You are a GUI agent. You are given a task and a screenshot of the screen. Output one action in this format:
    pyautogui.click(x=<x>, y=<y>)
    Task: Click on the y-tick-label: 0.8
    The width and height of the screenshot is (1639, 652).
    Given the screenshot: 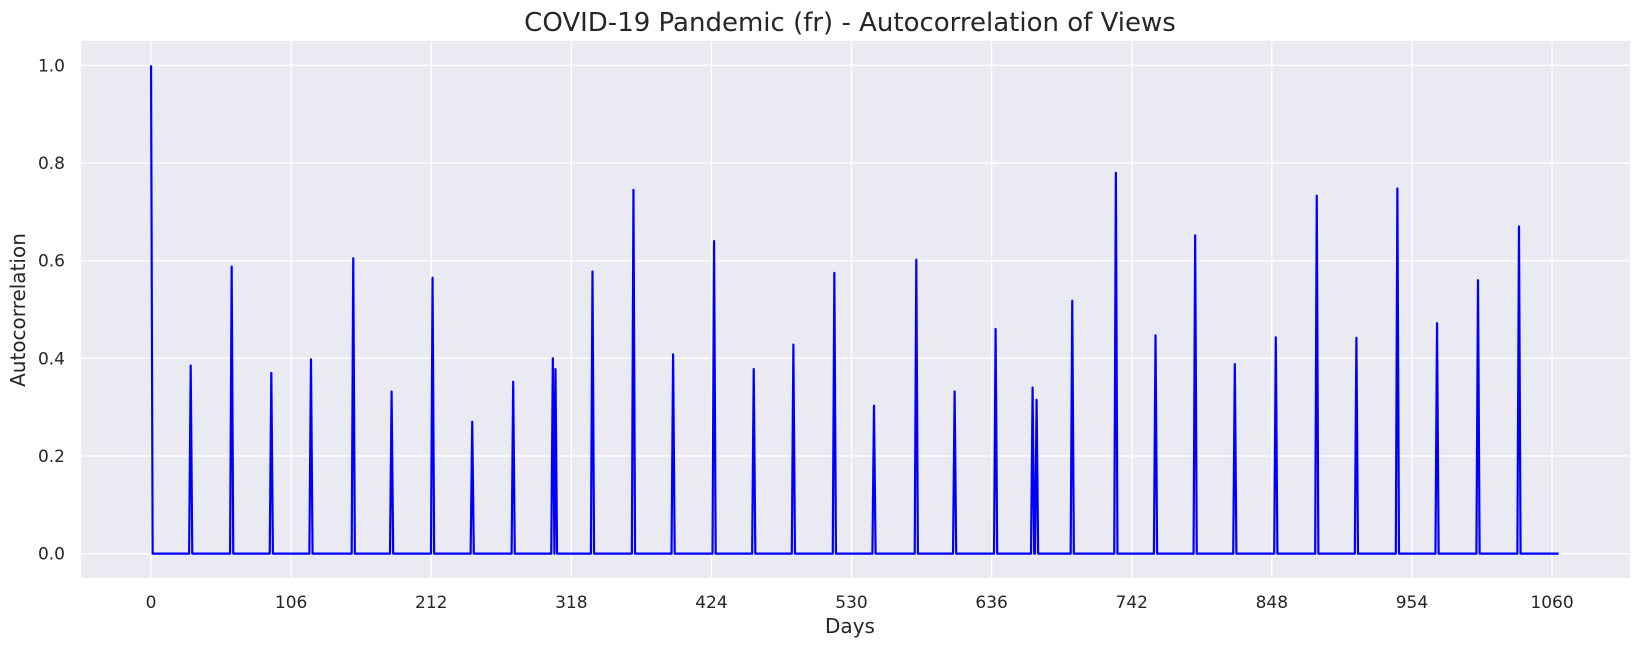 What is the action you would take?
    pyautogui.click(x=51, y=164)
    